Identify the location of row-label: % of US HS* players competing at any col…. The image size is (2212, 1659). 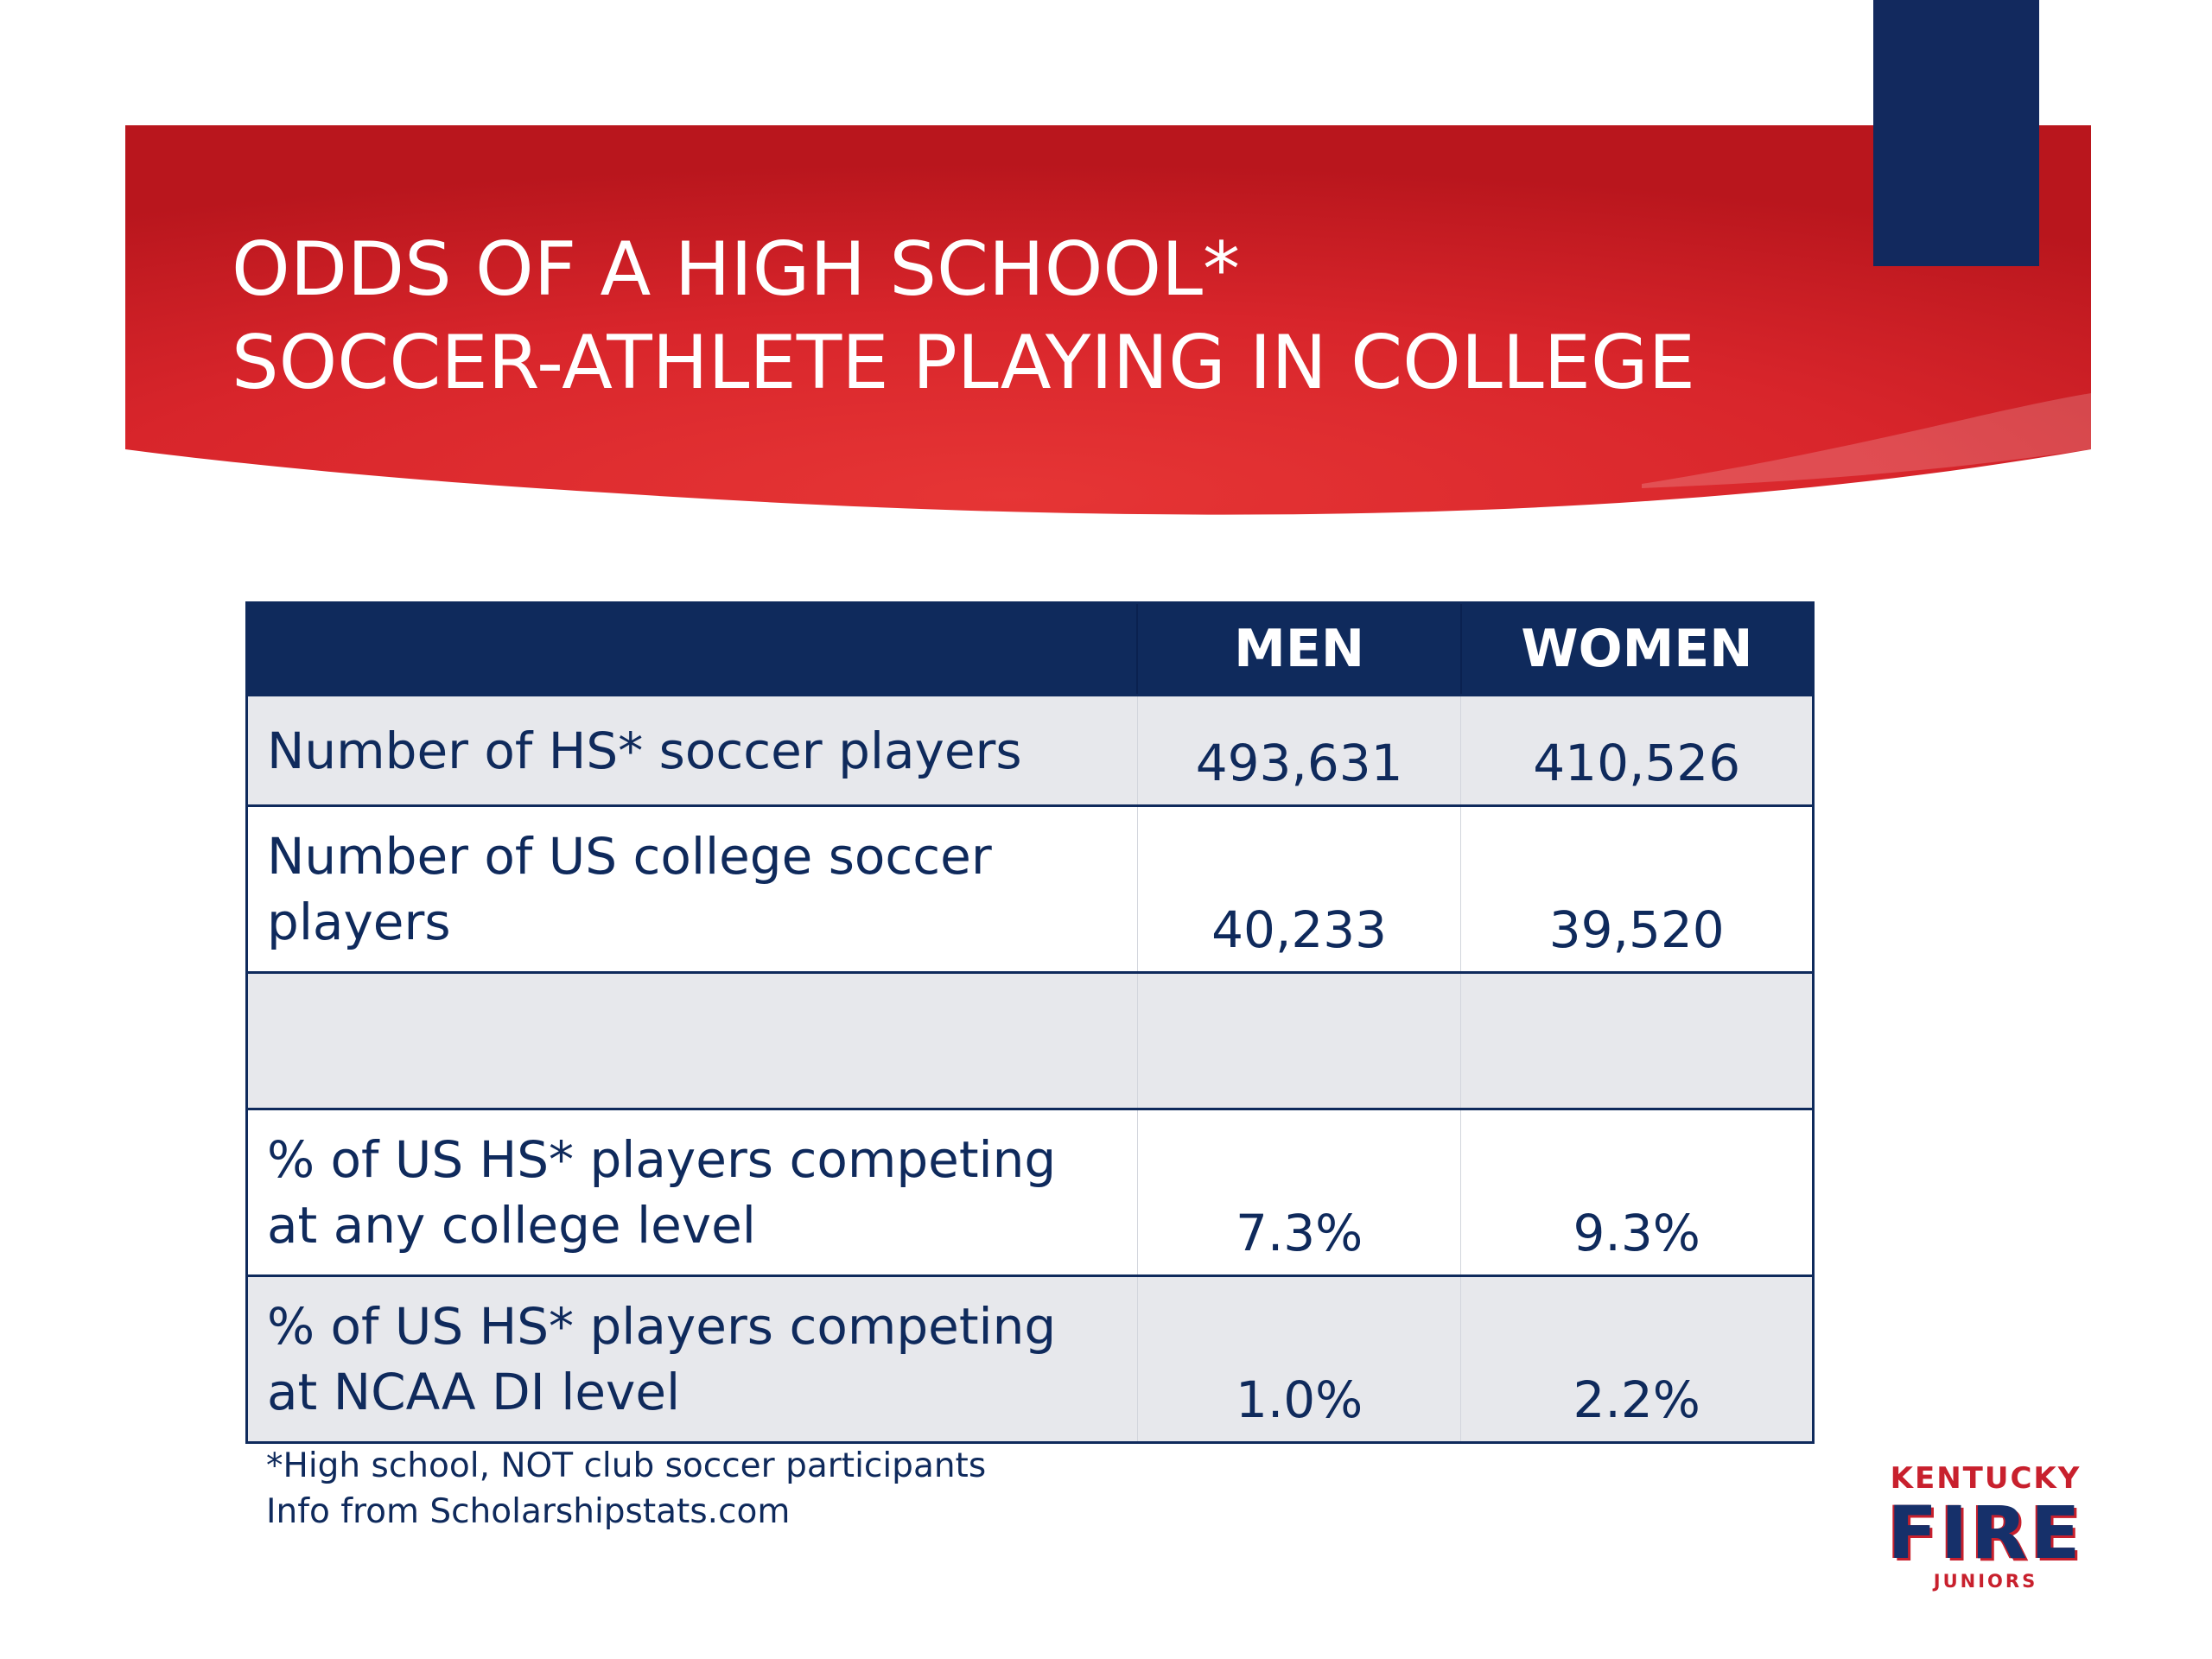
(692, 1192).